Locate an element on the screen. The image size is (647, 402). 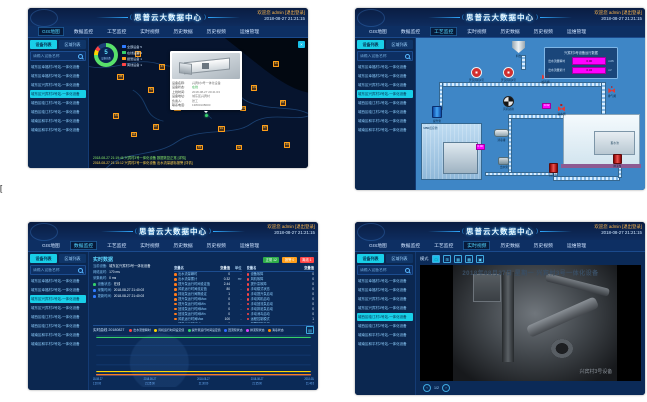
table-row: 手动消毒启动 0 is located at coordinates (280, 314).